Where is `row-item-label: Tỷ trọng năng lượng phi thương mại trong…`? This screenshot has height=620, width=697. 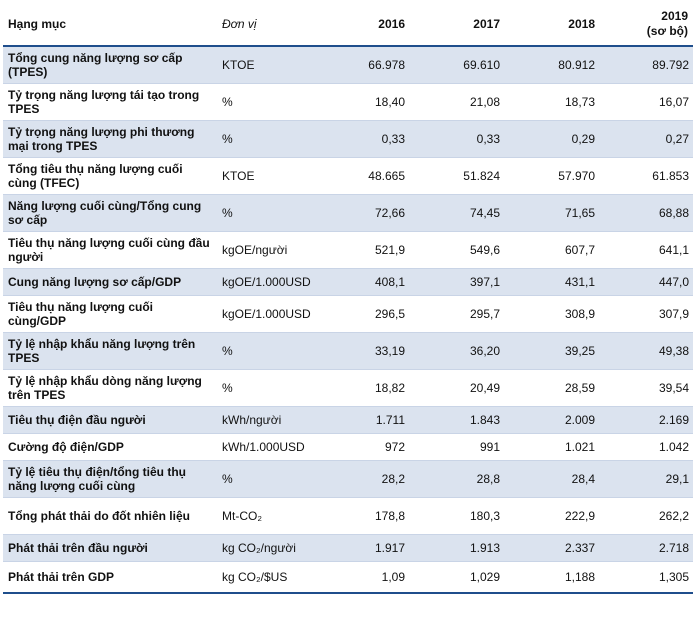
row-item-label: Tỷ trọng năng lượng phi thương mại trong… is located at coordinates (110, 139).